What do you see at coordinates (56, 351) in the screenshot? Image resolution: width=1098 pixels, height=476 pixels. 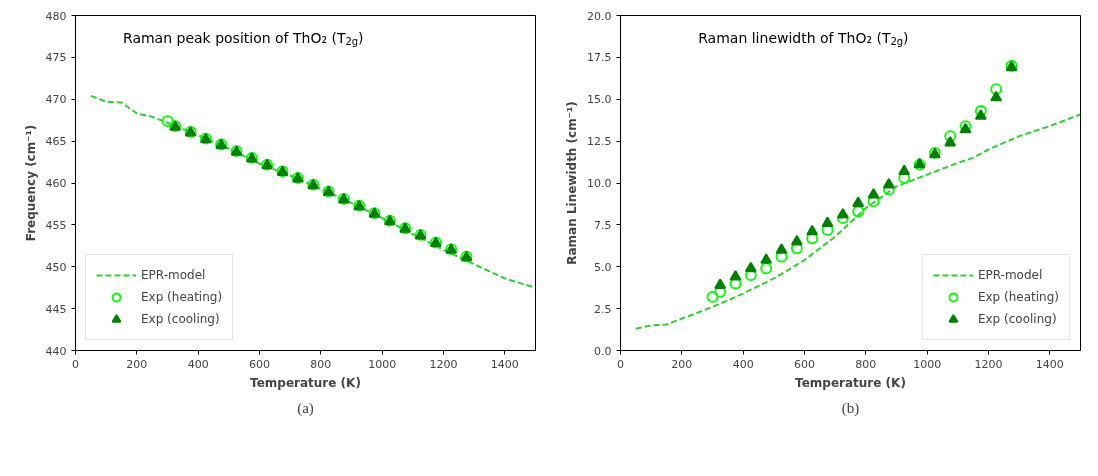 I see `y-tick-label: 440` at bounding box center [56, 351].